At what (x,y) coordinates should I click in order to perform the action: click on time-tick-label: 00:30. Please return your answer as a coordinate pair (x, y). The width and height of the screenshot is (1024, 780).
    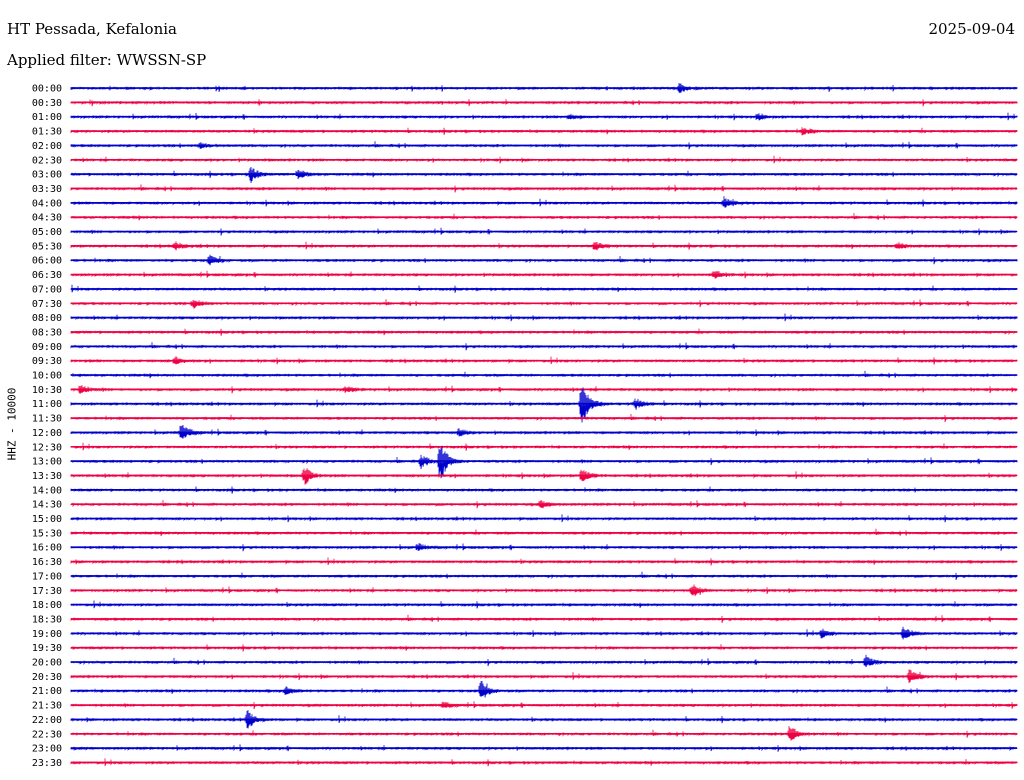
    Looking at the image, I should click on (47, 103).